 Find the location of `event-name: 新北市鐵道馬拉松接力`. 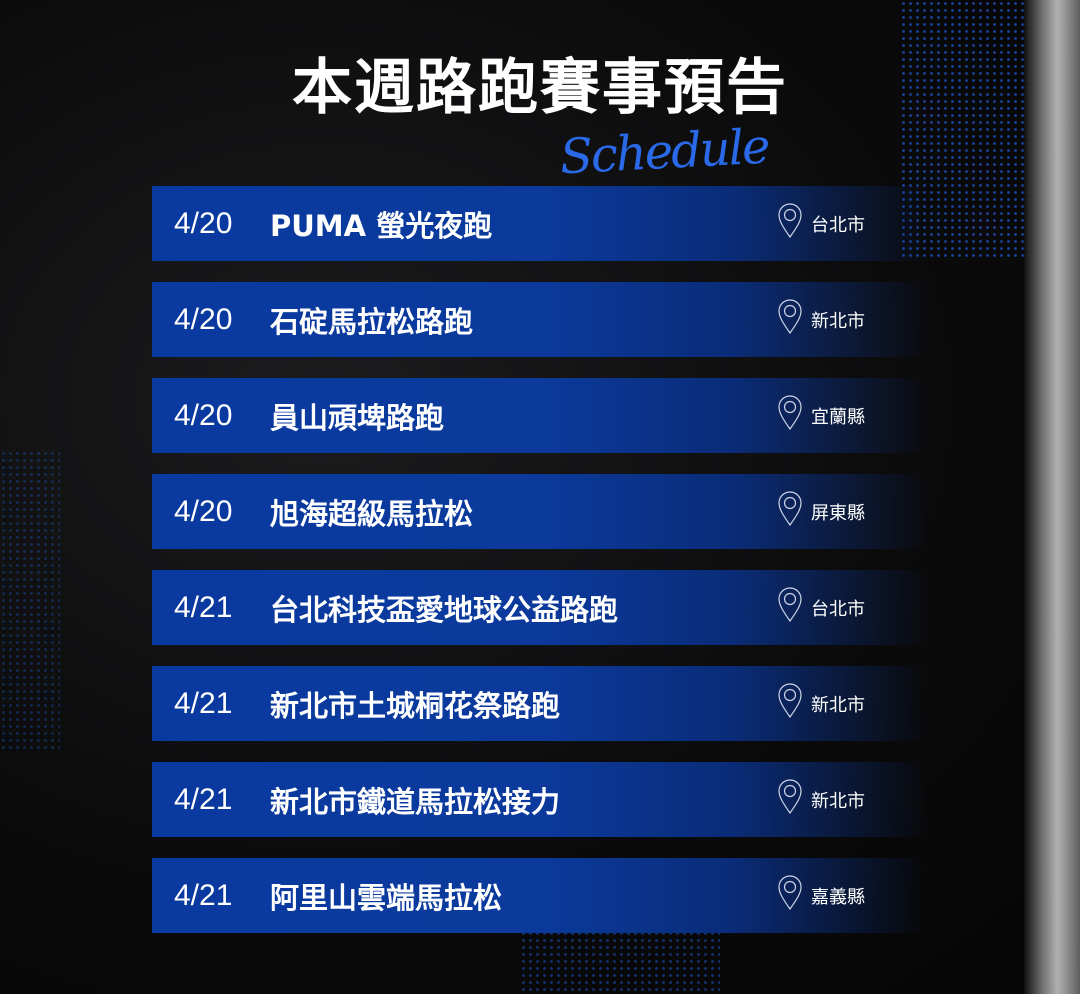

event-name: 新北市鐵道馬拉松接力 is located at coordinates (415, 801).